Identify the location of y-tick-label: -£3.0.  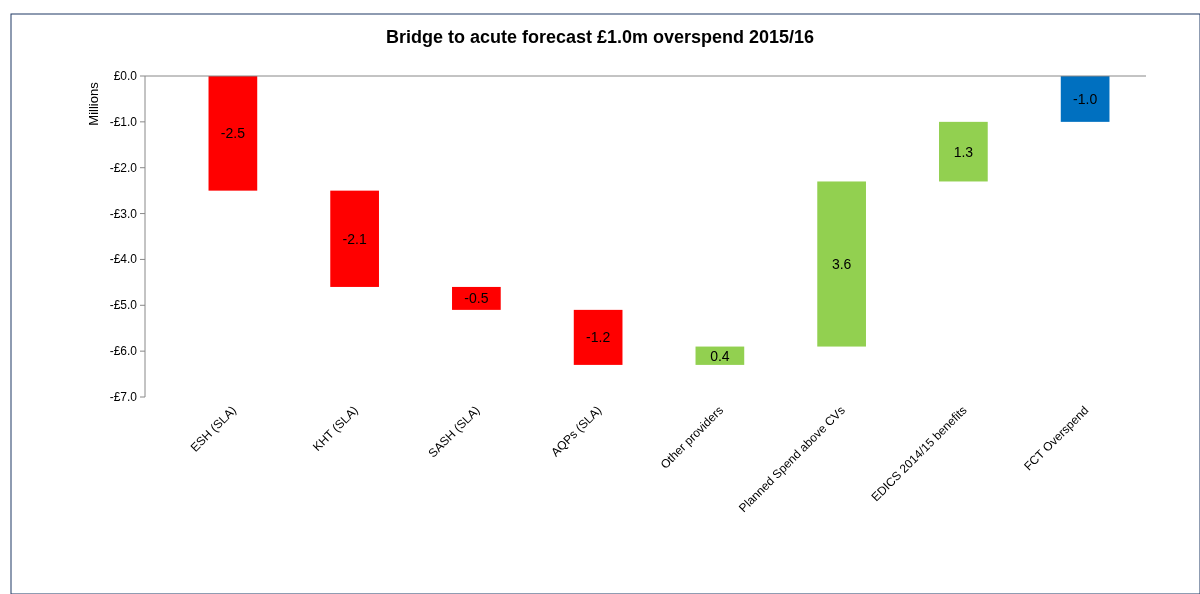
(123, 213).